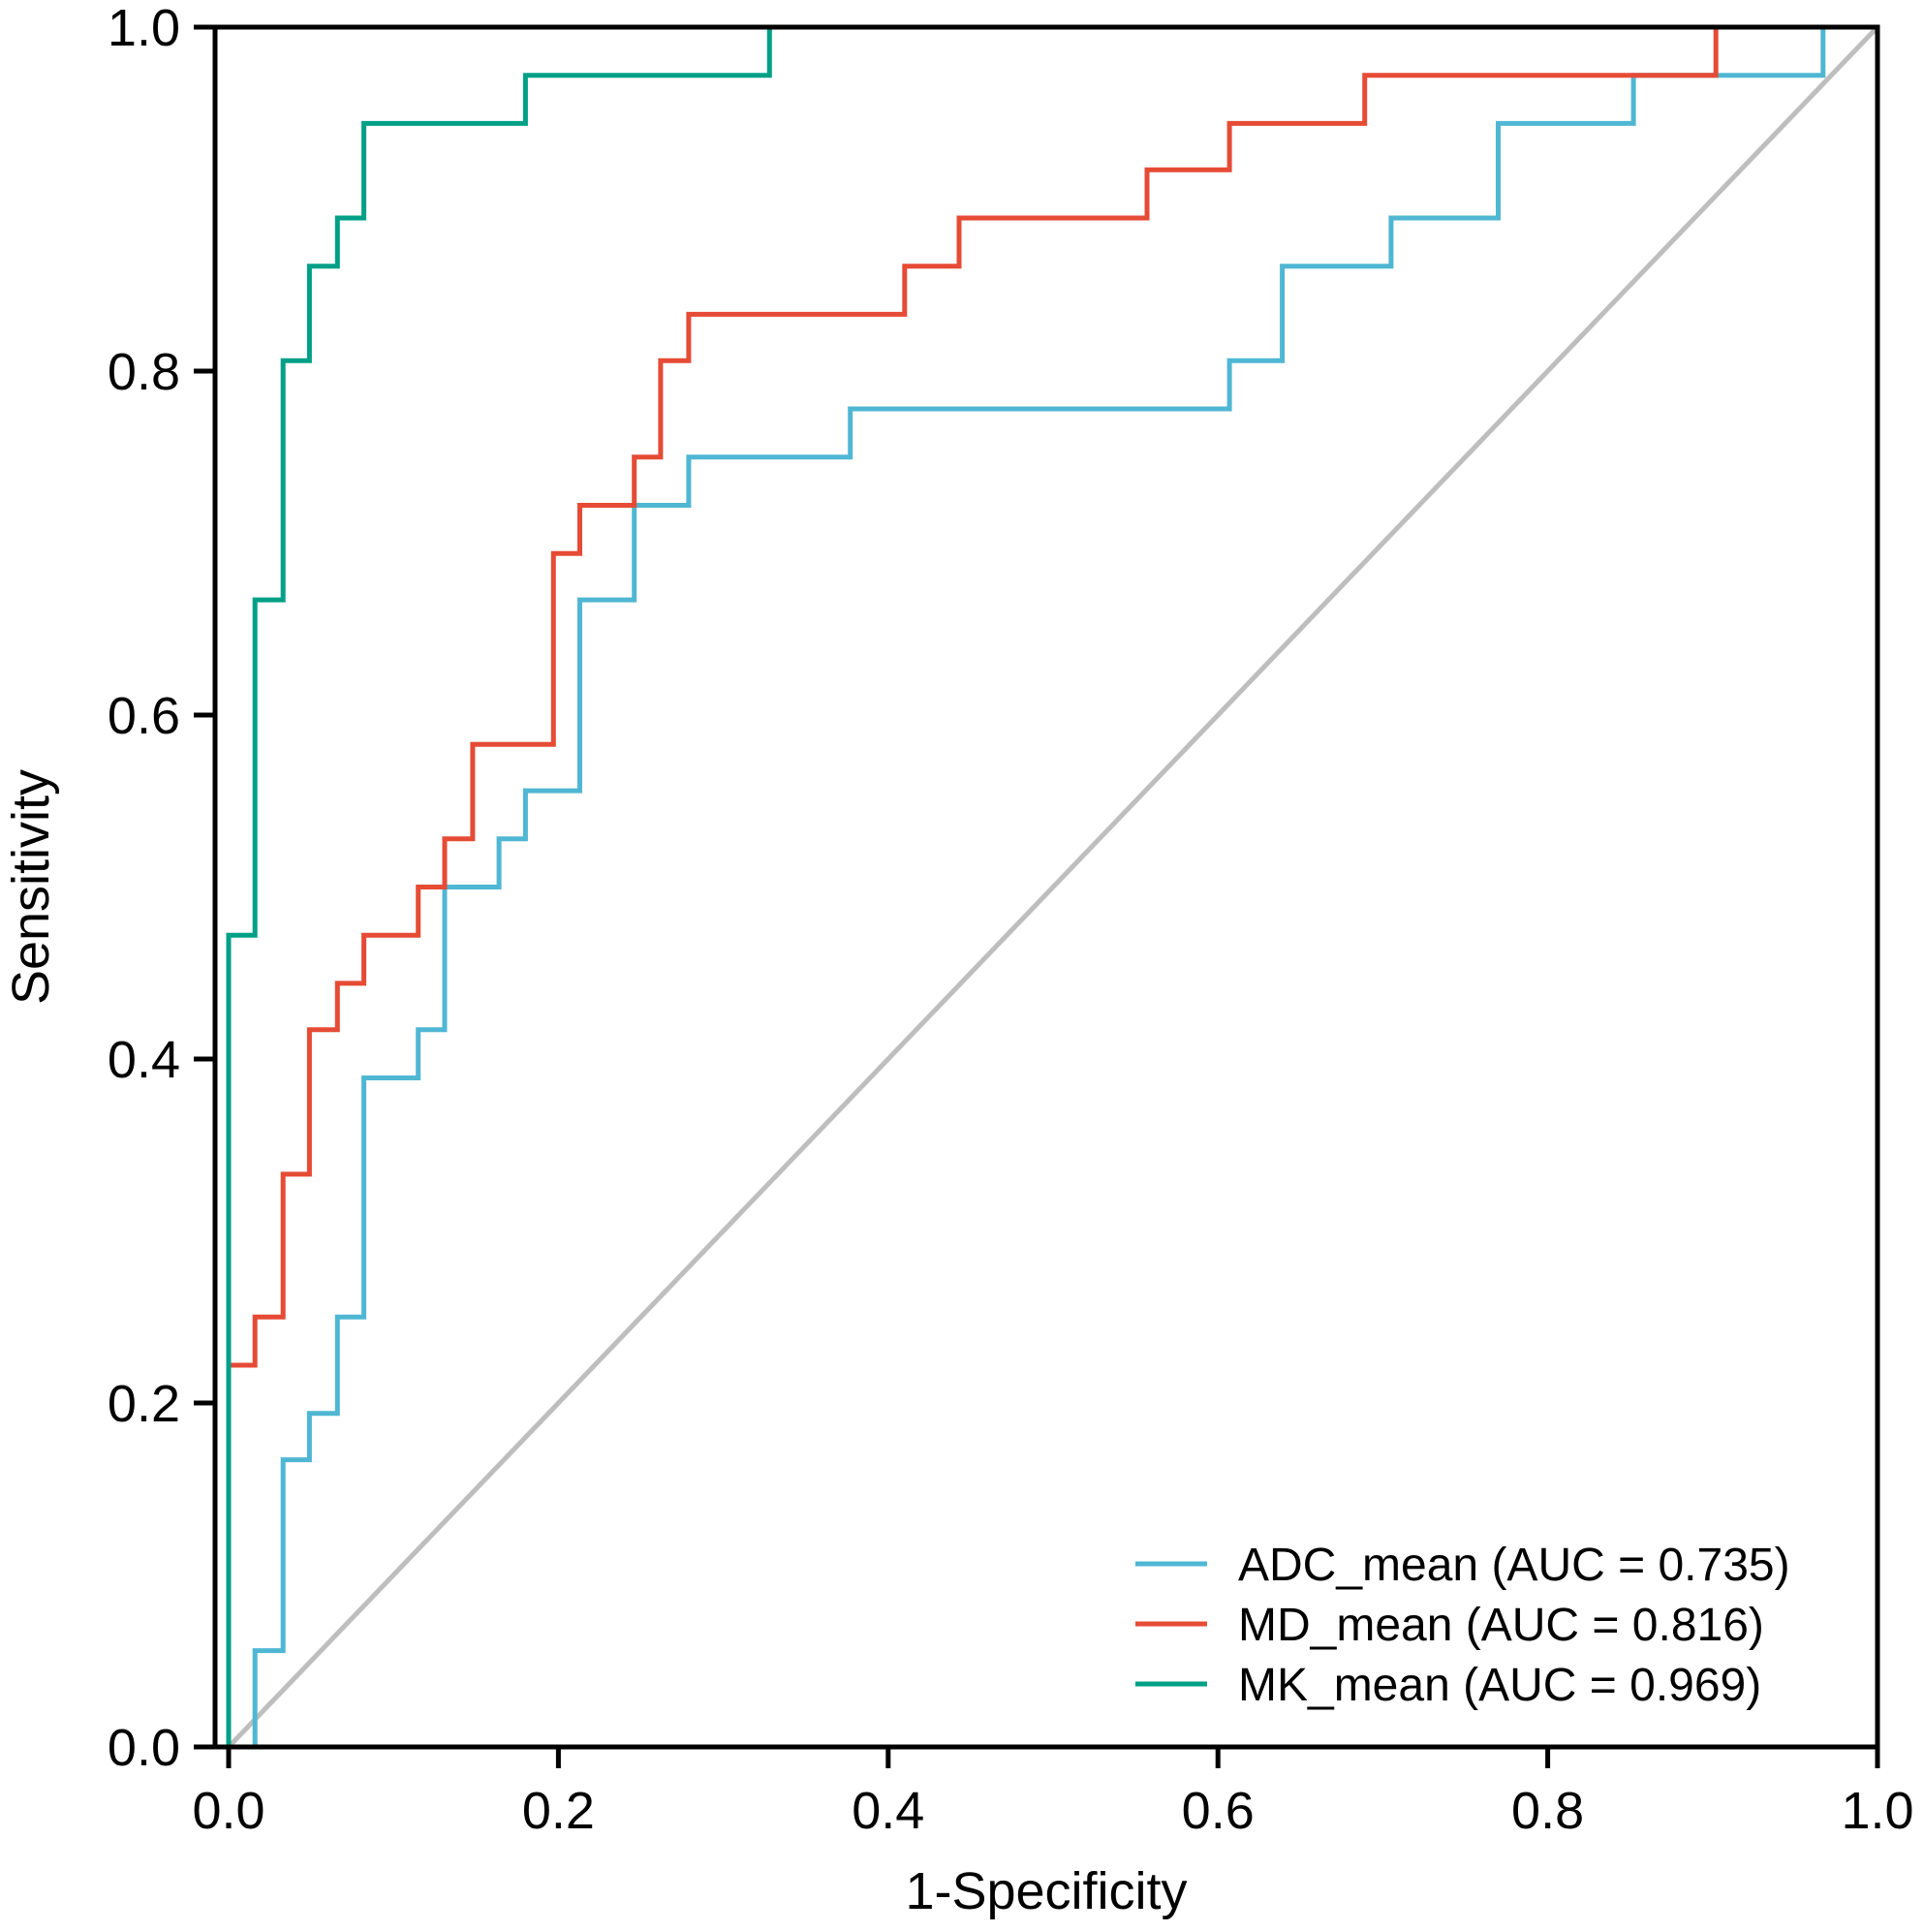  I want to click on y-tick-label: 0.0, so click(144, 1748).